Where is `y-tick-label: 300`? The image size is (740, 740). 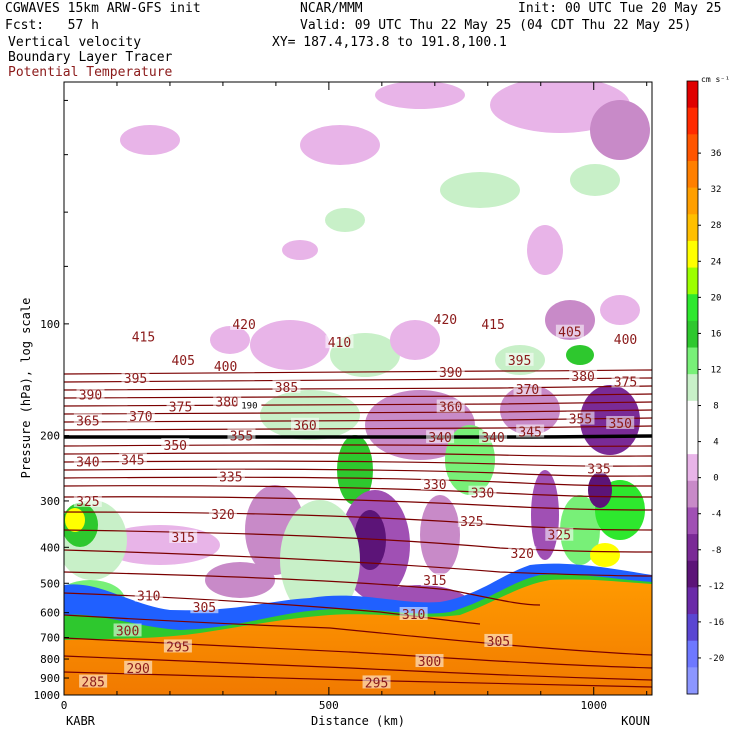
y-tick-label: 300 is located at coordinates (50, 501).